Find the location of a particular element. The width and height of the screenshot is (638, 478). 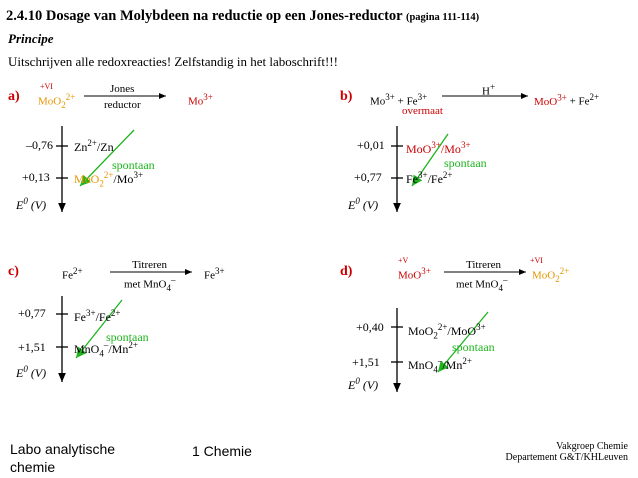

panel-d-arrow-top: Titreren is located at coordinates (484, 265).